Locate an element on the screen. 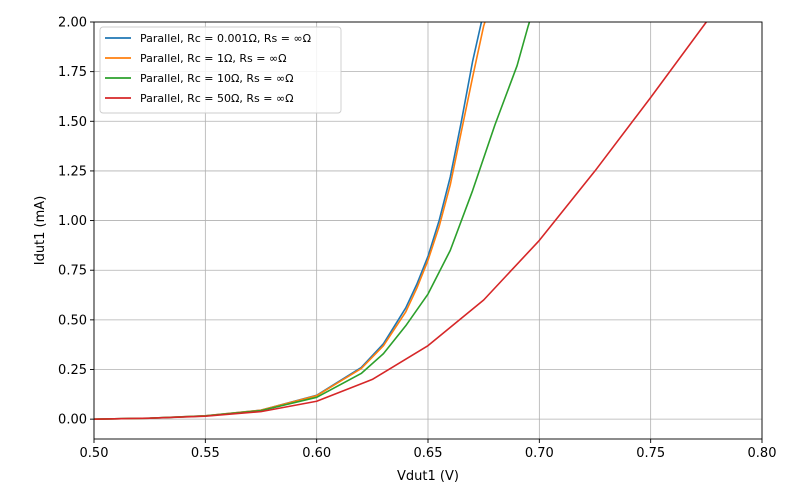 The width and height of the screenshot is (800, 504). y-tick-label: 1.00 is located at coordinates (72, 221).